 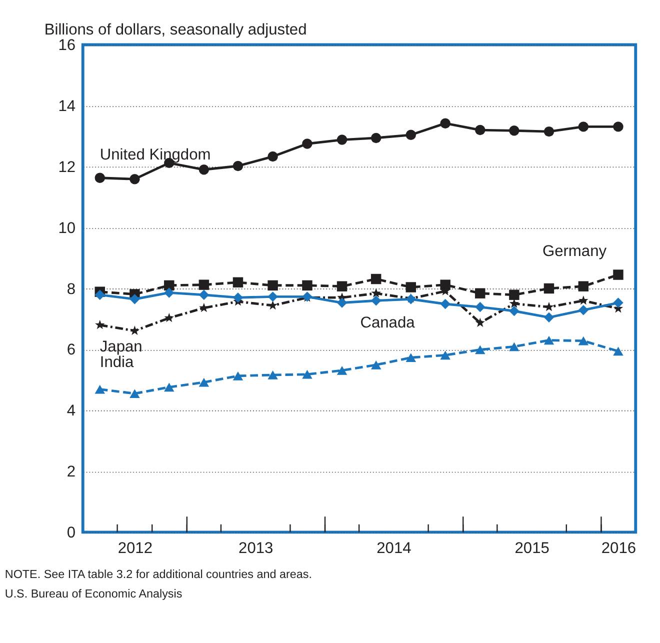 What do you see at coordinates (117, 362) in the screenshot?
I see `series-label: India` at bounding box center [117, 362].